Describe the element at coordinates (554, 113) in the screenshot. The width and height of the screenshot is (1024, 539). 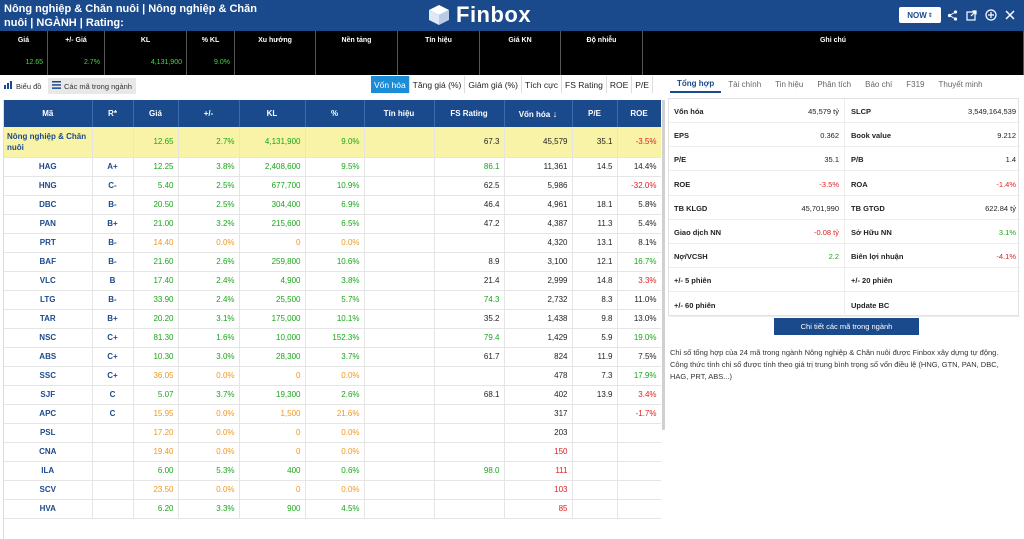
I see `sort-desc-icon: ↓` at that location.